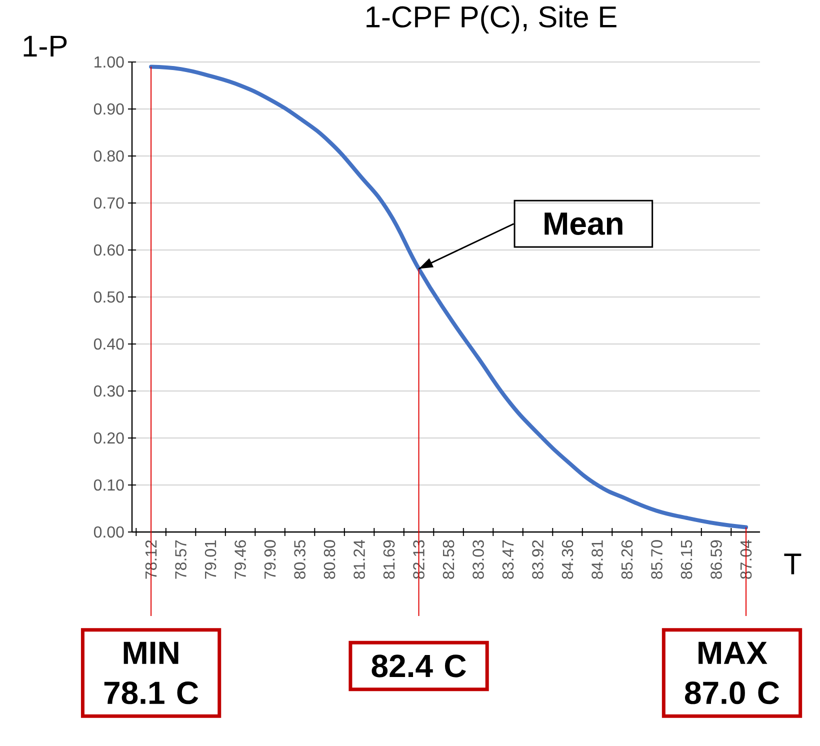 This screenshot has width=820, height=746. Describe the element at coordinates (45, 46) in the screenshot. I see `y-axis-title: 1-P` at that location.